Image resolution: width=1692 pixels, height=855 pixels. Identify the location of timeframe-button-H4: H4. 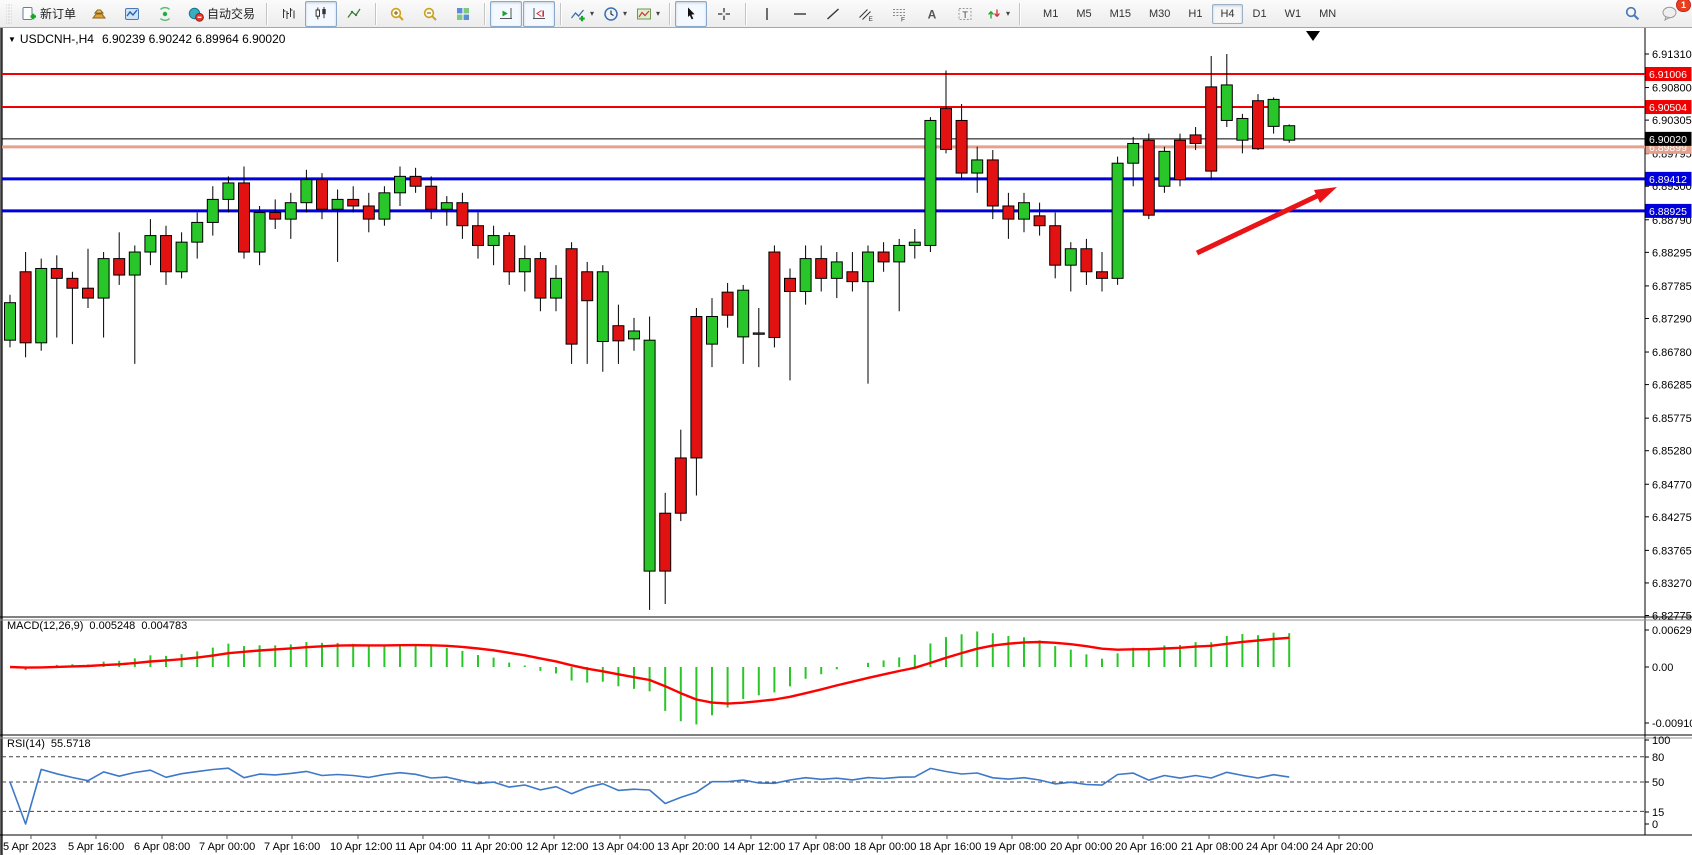
(1227, 13).